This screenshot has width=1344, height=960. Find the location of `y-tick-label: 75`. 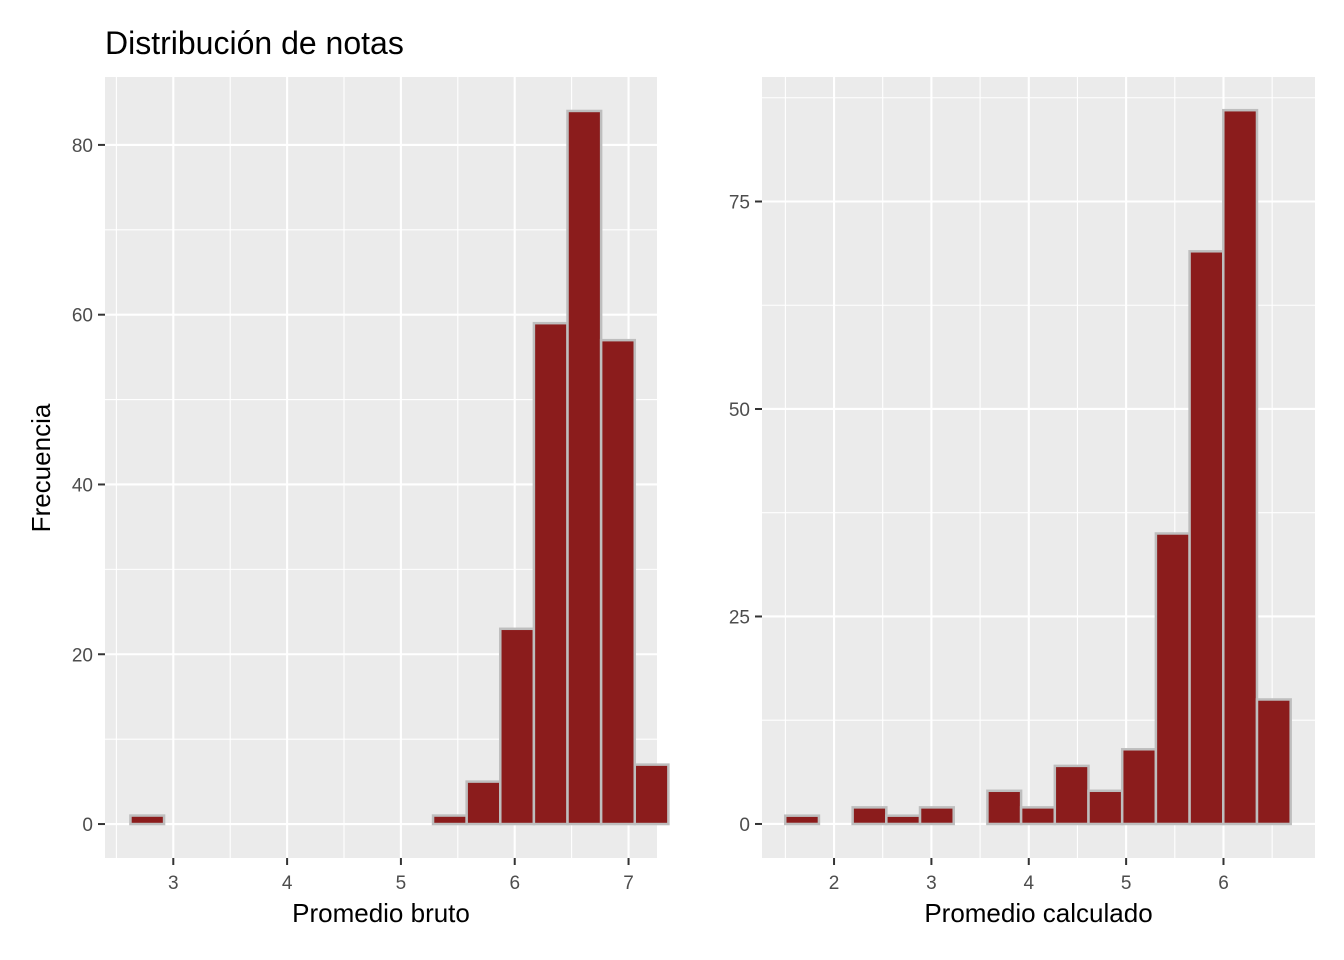

y-tick-label: 75 is located at coordinates (739, 202).